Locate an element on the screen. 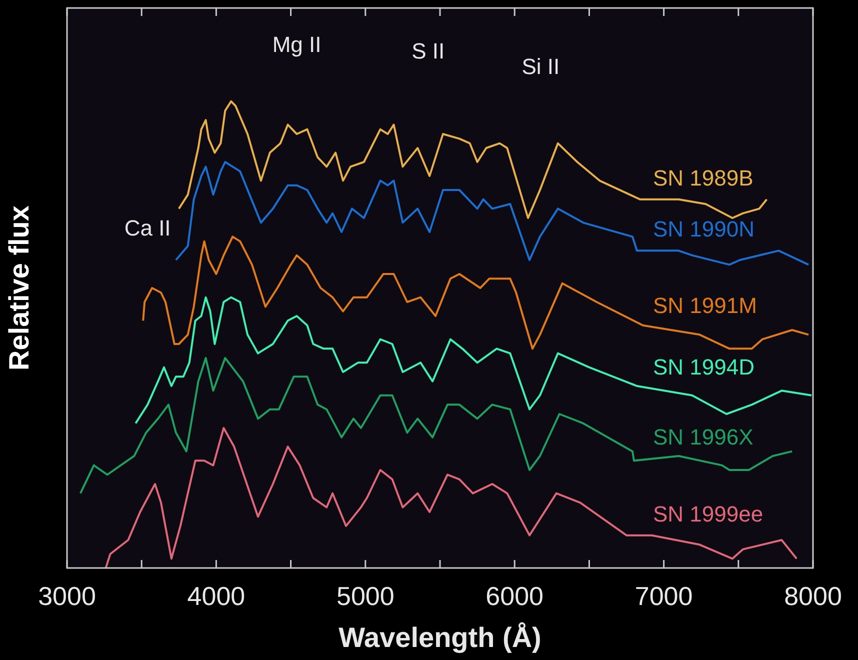 The width and height of the screenshot is (858, 660). x-tick-label: 4000 is located at coordinates (216, 595).